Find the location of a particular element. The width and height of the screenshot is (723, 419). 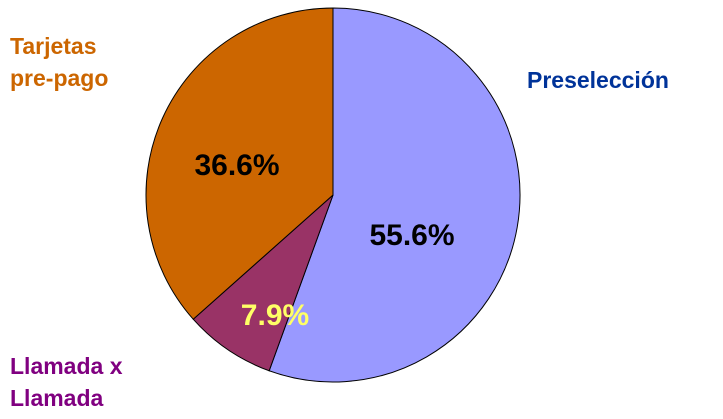

value-label: 36.6% is located at coordinates (236, 165).